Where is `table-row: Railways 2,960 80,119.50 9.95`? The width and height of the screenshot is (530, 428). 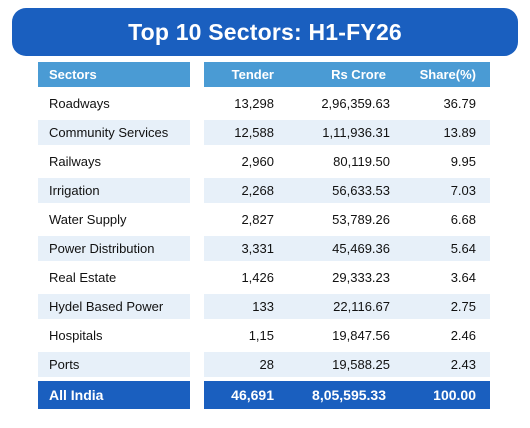 table-row: Railways 2,960 80,119.50 9.95 is located at coordinates (264, 161).